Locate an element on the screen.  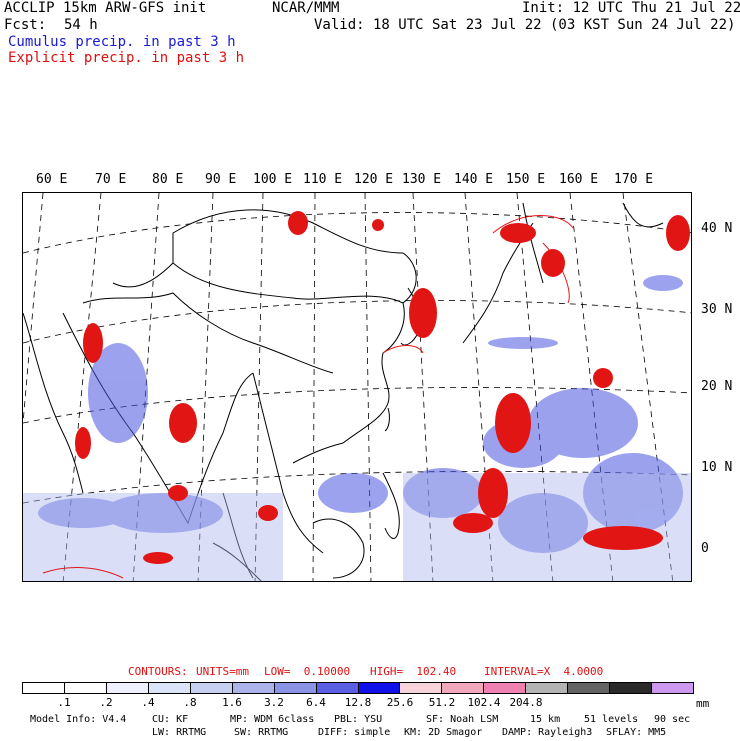
shortwave-scheme: SW: RRTMG is located at coordinates (261, 732).